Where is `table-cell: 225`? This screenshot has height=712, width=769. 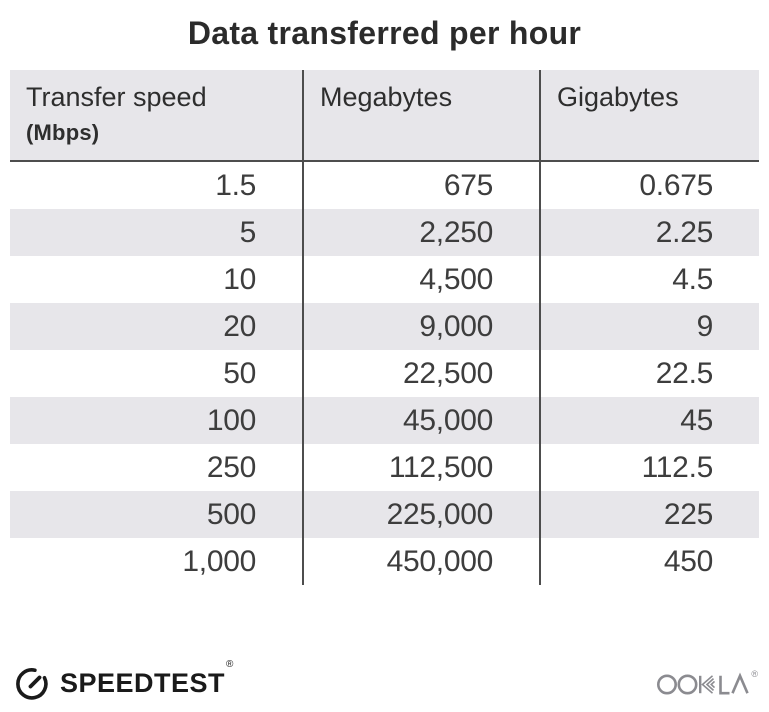 table-cell: 225 is located at coordinates (649, 514).